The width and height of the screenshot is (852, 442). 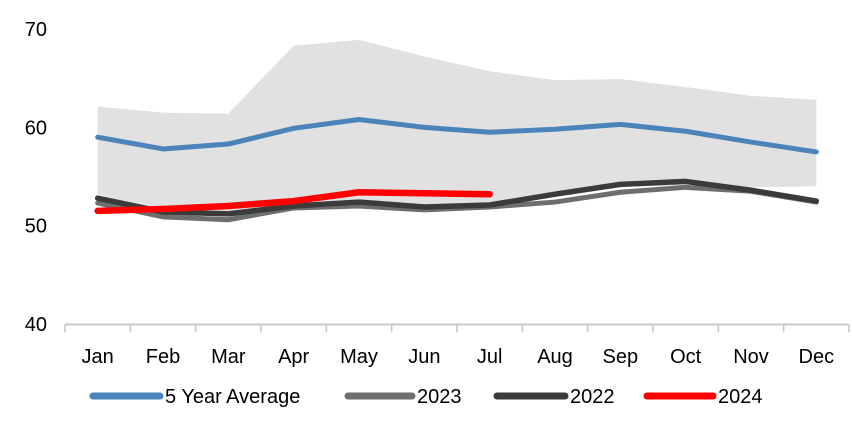 What do you see at coordinates (228, 357) in the screenshot?
I see `x-axis-label: Mar` at bounding box center [228, 357].